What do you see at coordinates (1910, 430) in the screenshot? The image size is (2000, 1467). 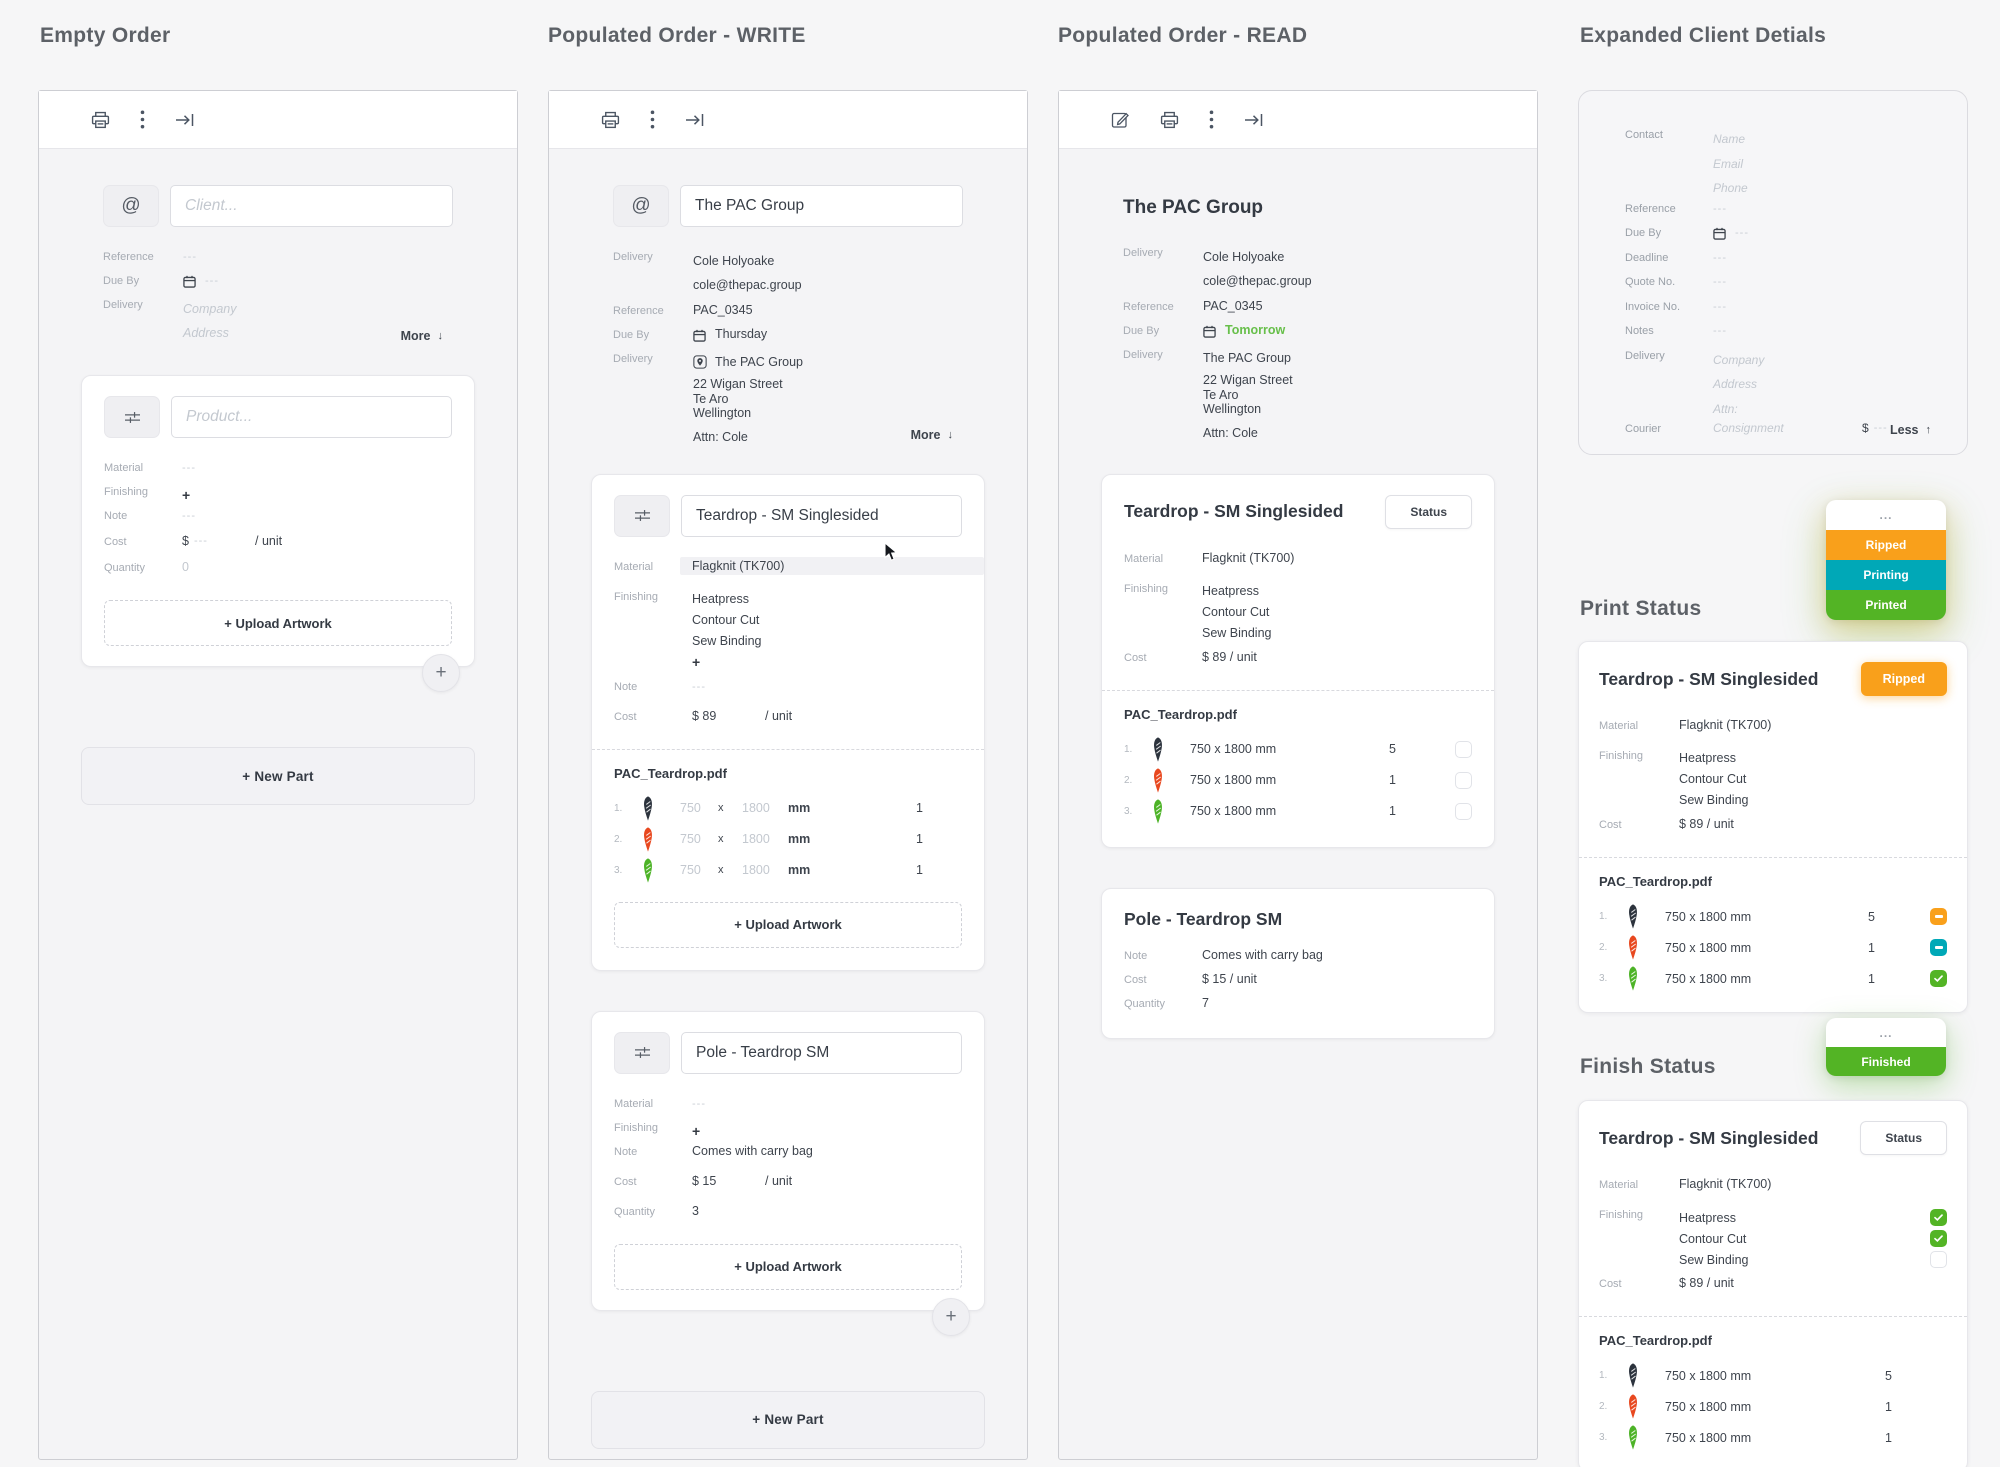 I see `less-link: Less ↑` at bounding box center [1910, 430].